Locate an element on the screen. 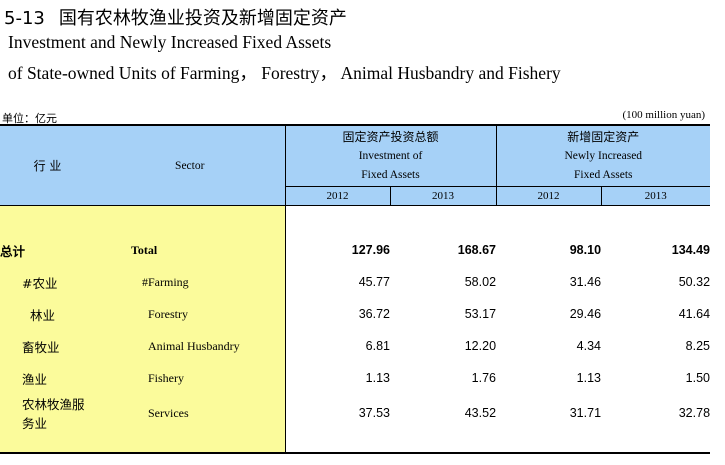  row-label-cn: 林业 is located at coordinates (47, 314).